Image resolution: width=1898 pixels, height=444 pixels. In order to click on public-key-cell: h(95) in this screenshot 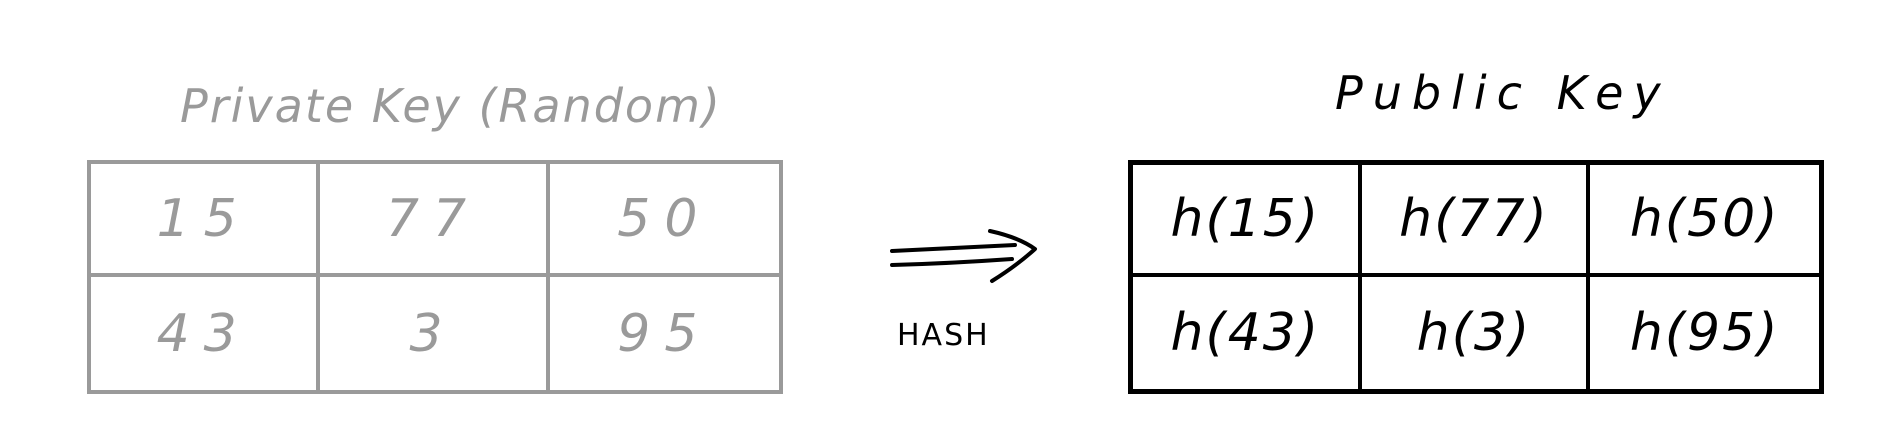, I will do `click(1704, 333)`.